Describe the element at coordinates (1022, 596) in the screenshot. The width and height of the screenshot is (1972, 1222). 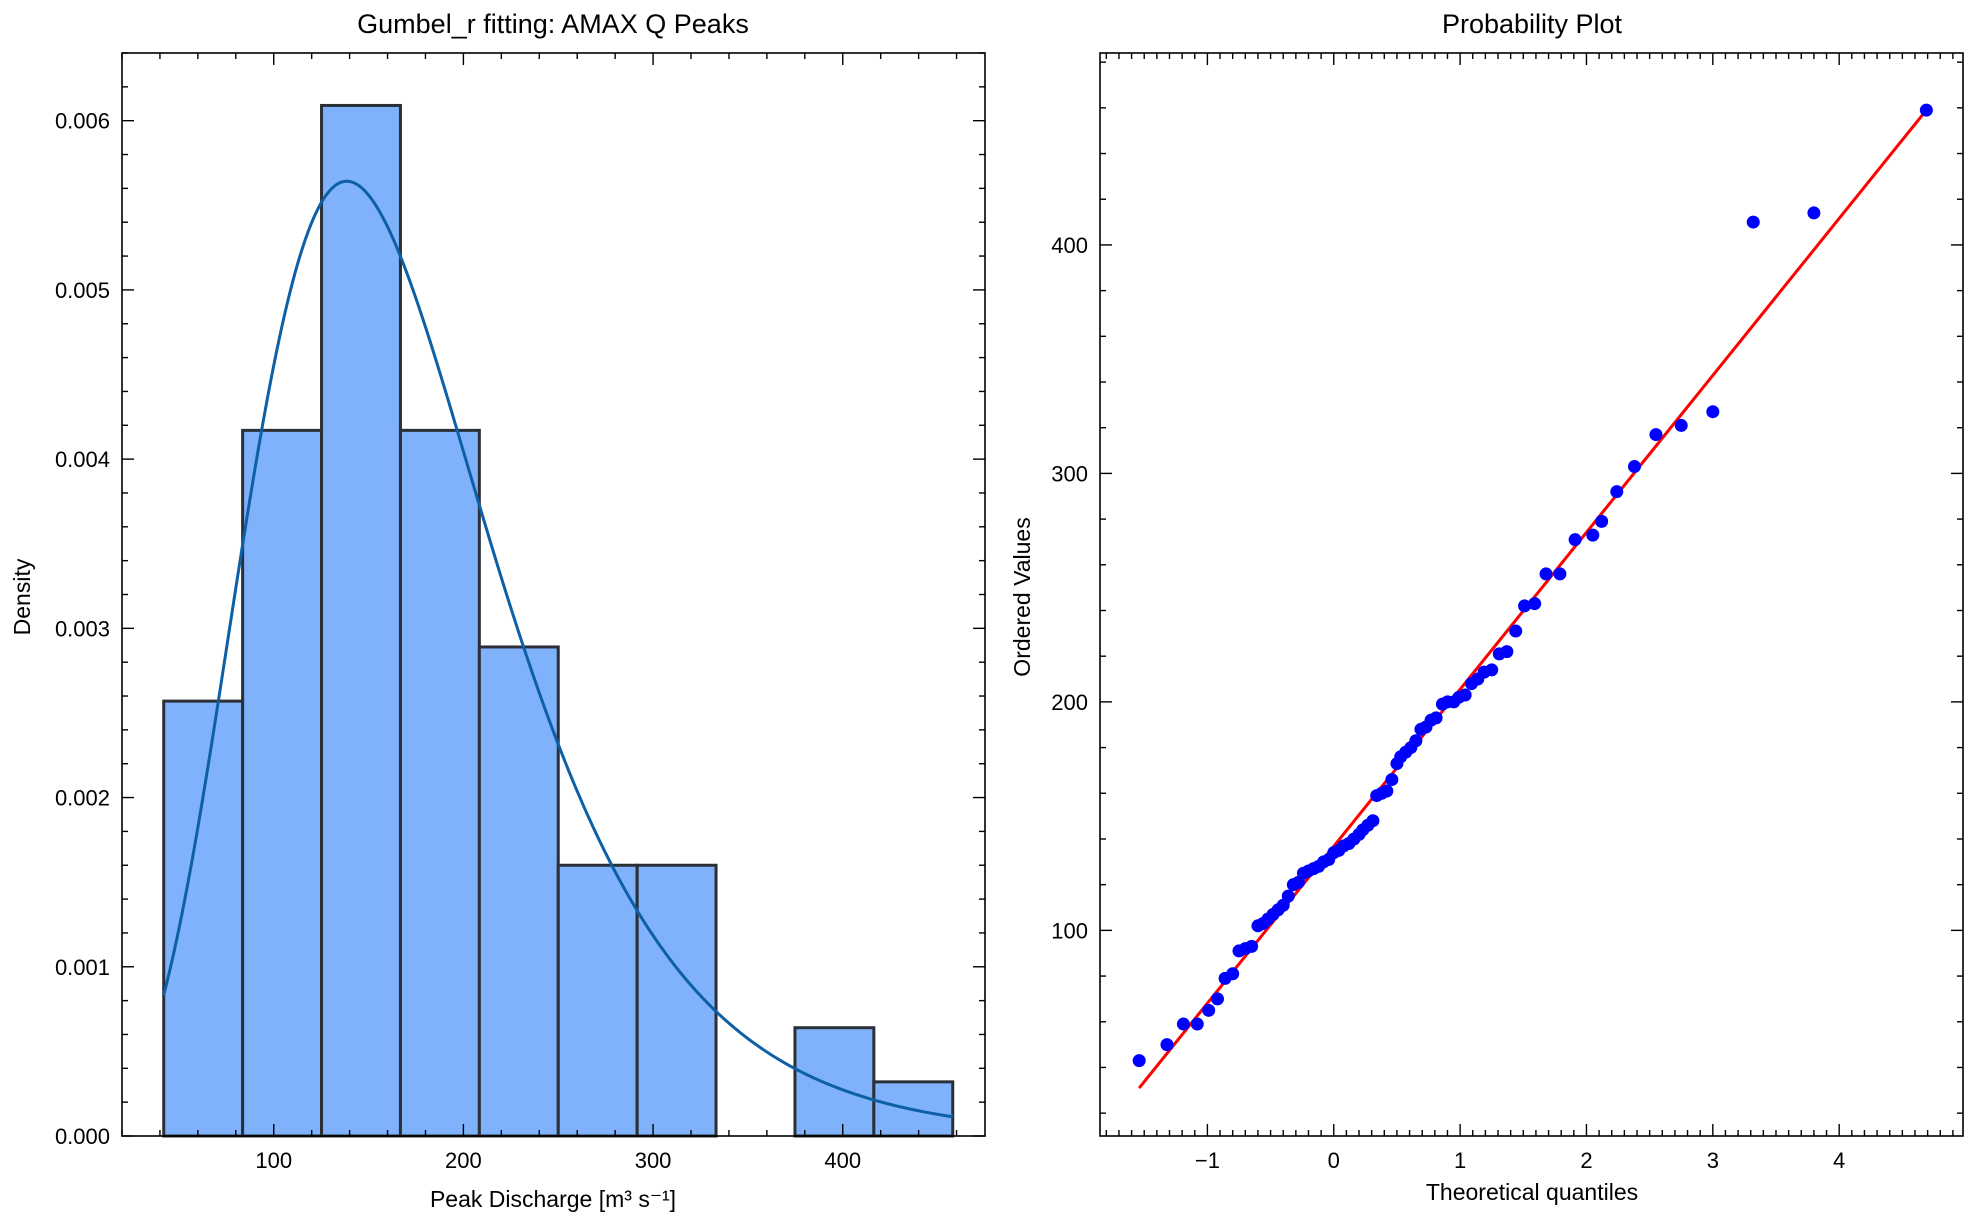
I see `probability-y-axis-label: Ordered Values` at that location.